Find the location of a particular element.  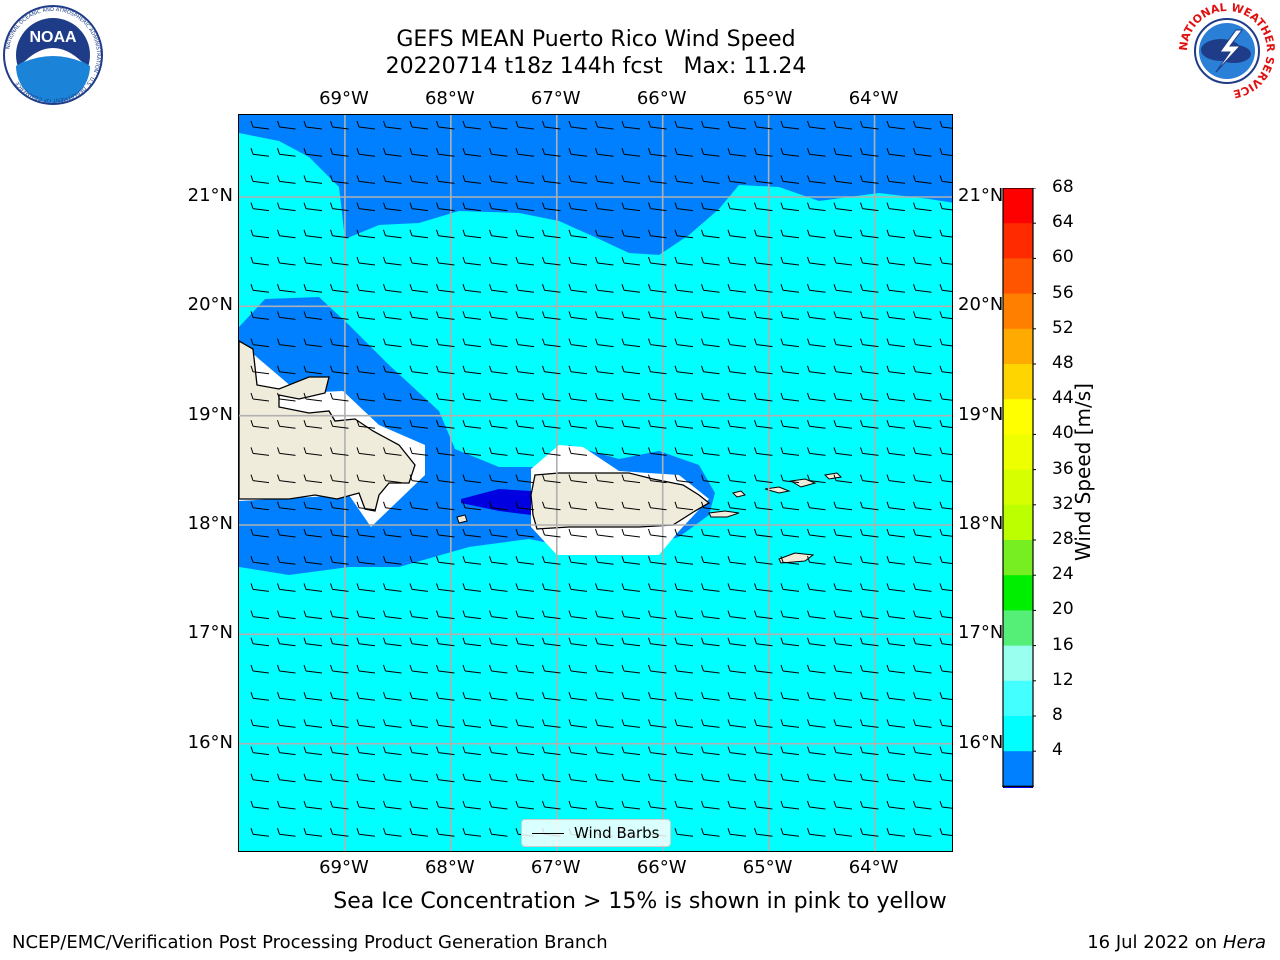

land-vieques is located at coordinates (724, 514).